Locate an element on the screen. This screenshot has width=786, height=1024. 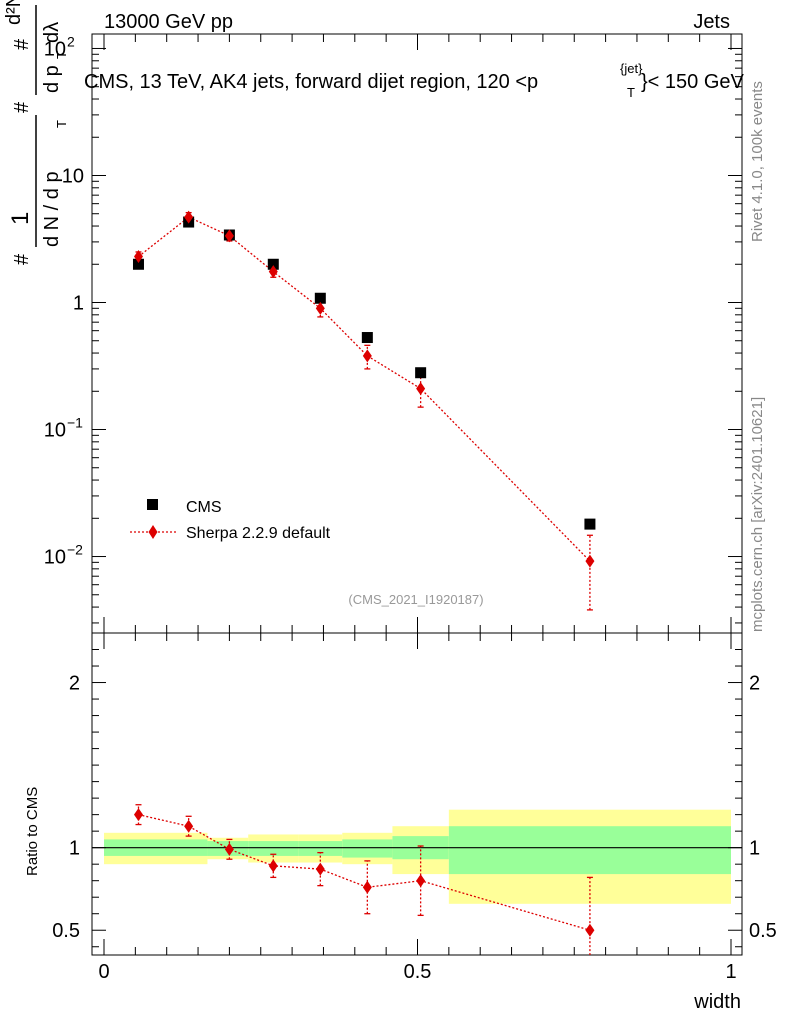
ratio-plot-data is located at coordinates (417, 879).